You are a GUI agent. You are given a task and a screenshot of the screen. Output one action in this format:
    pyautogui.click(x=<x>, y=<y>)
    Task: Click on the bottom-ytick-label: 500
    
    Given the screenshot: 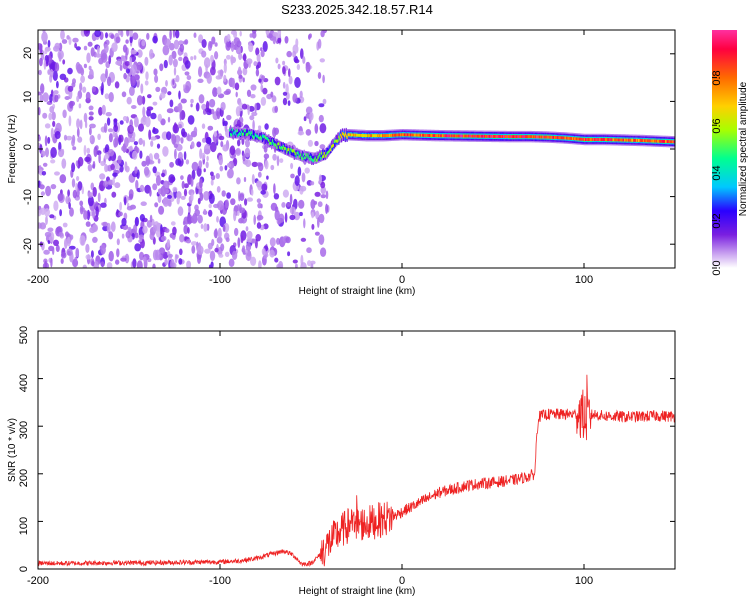 What is the action you would take?
    pyautogui.click(x=24, y=335)
    